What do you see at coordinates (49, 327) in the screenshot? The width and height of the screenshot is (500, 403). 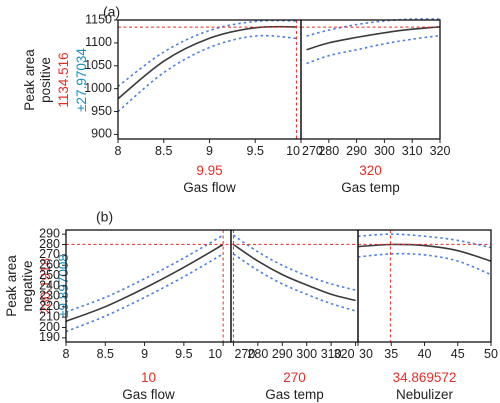 I see `y-tick-label: 200` at bounding box center [49, 327].